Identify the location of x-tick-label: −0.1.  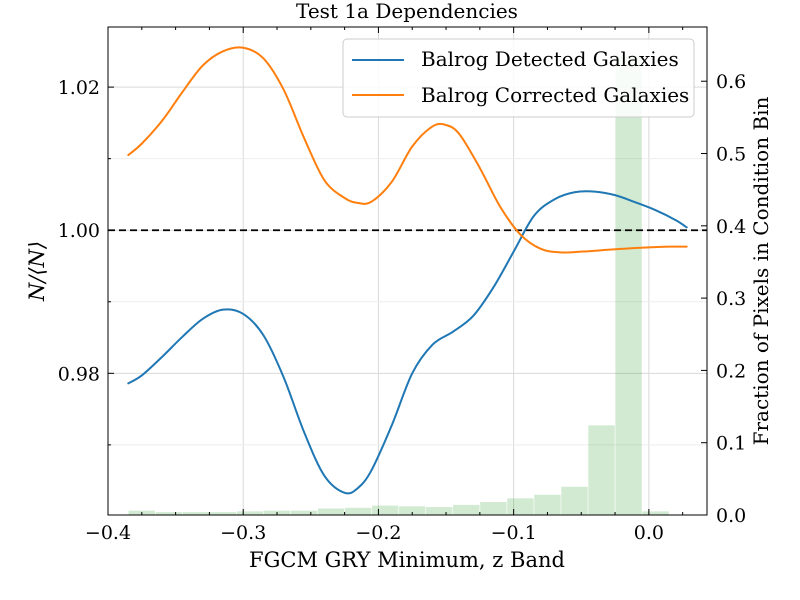
(514, 533).